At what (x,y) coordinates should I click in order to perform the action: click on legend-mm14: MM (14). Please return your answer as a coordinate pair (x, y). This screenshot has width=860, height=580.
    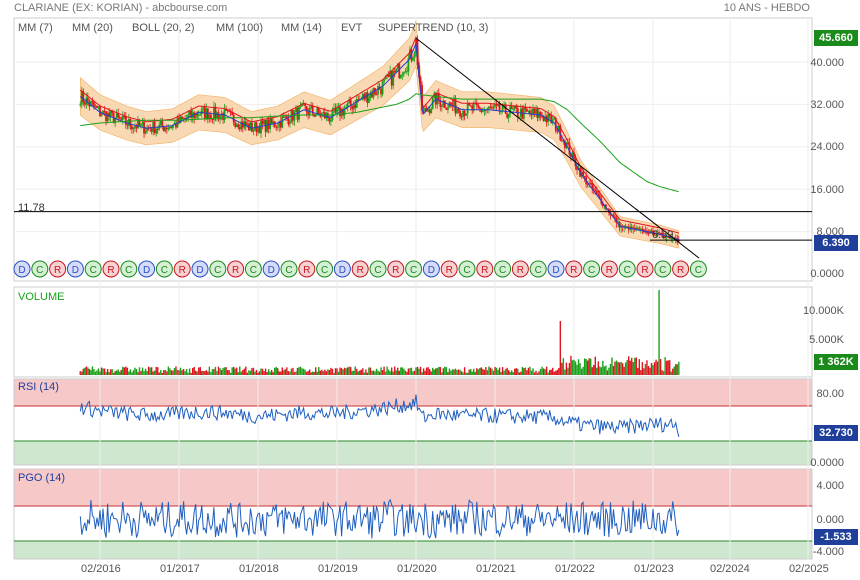
    Looking at the image, I should click on (301, 28).